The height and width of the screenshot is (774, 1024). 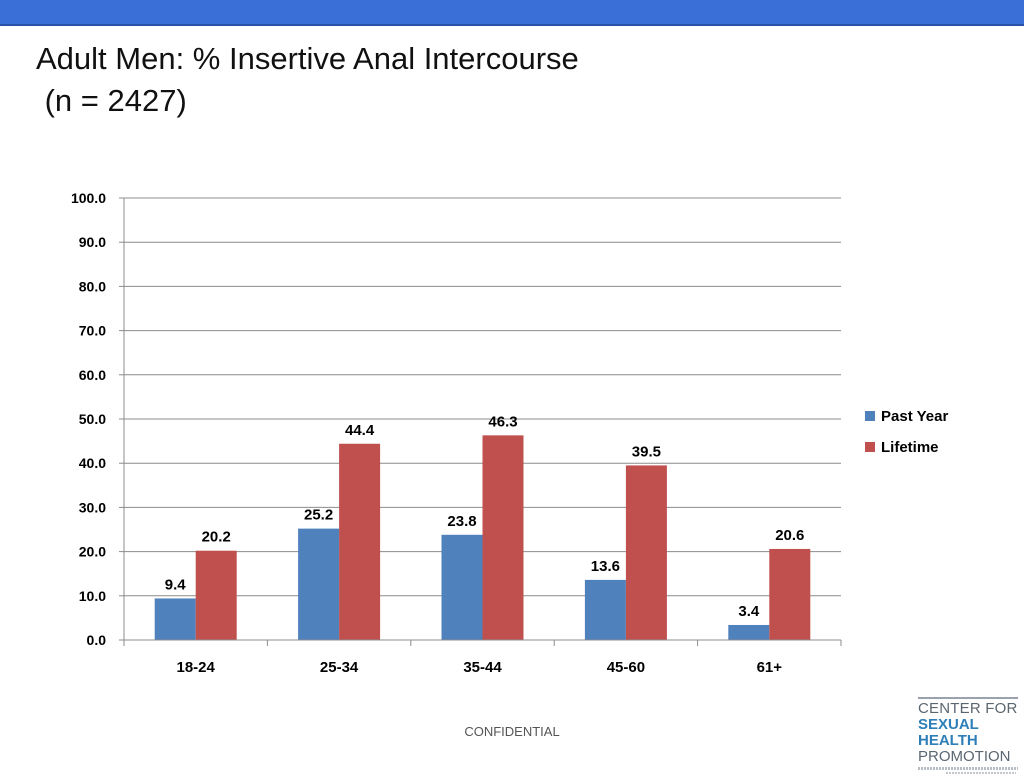 What do you see at coordinates (512, 13) in the screenshot?
I see `top-banner` at bounding box center [512, 13].